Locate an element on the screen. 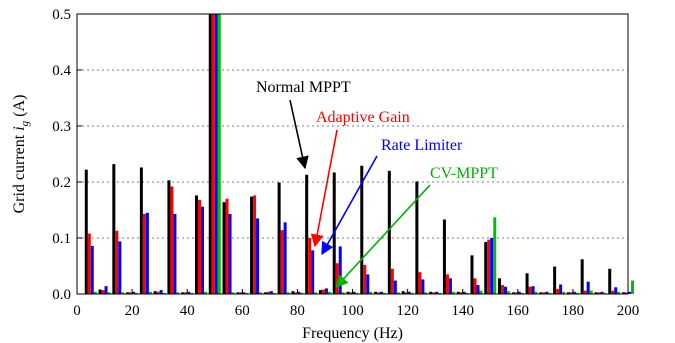 This screenshot has width=675, height=343. y-tick-label: 0.2 is located at coordinates (61, 183).